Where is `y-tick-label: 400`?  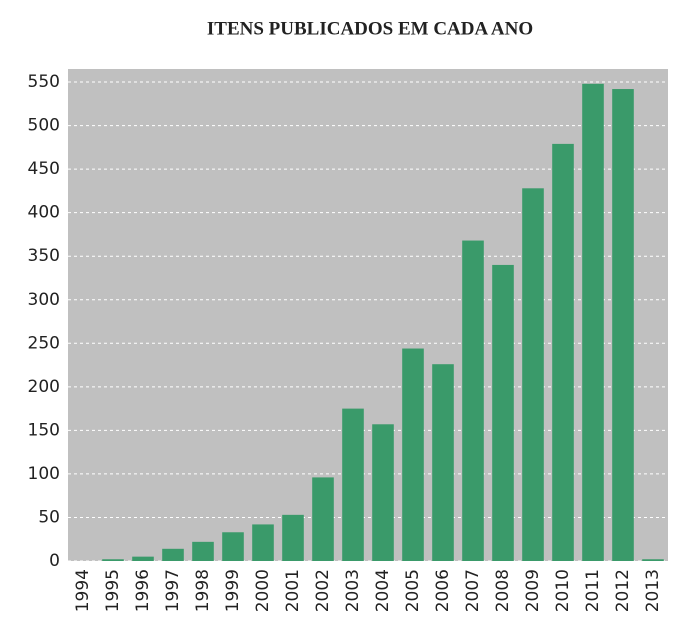 y-tick-label: 400 is located at coordinates (44, 213).